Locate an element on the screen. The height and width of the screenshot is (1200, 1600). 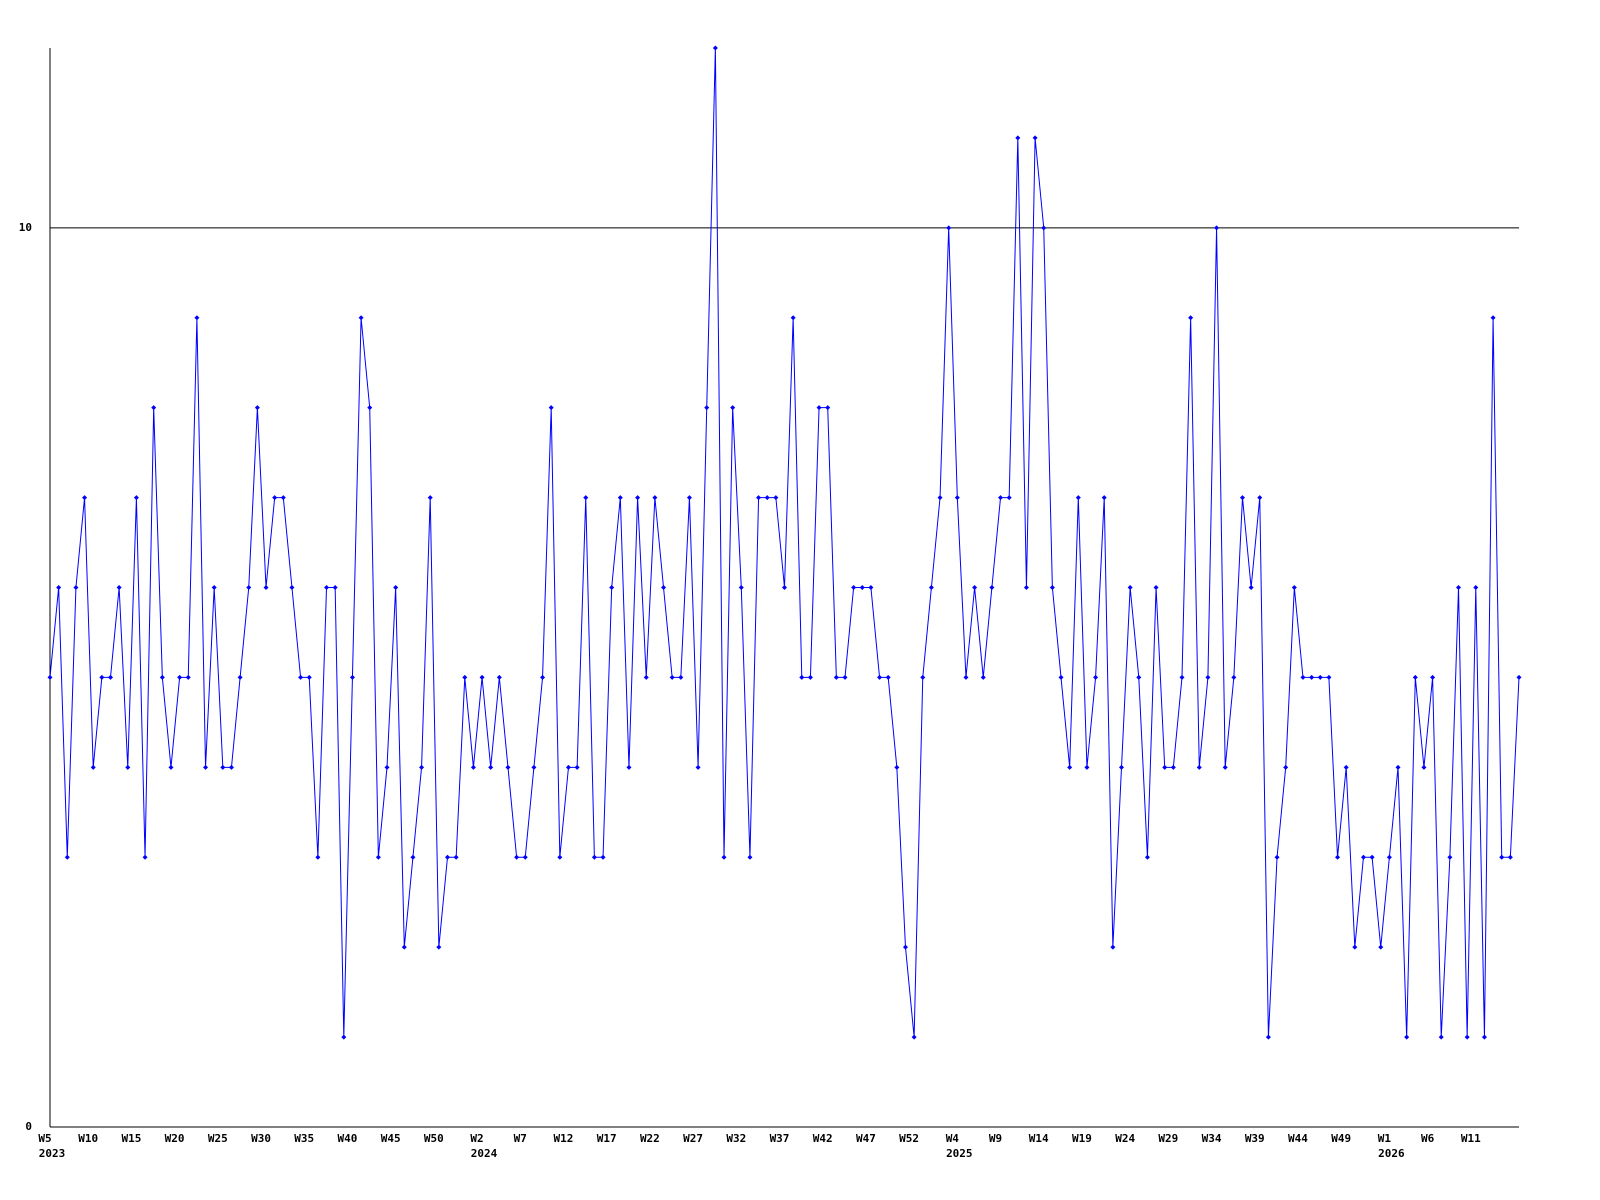
x-tick-label: W49 is located at coordinates (1341, 1138).